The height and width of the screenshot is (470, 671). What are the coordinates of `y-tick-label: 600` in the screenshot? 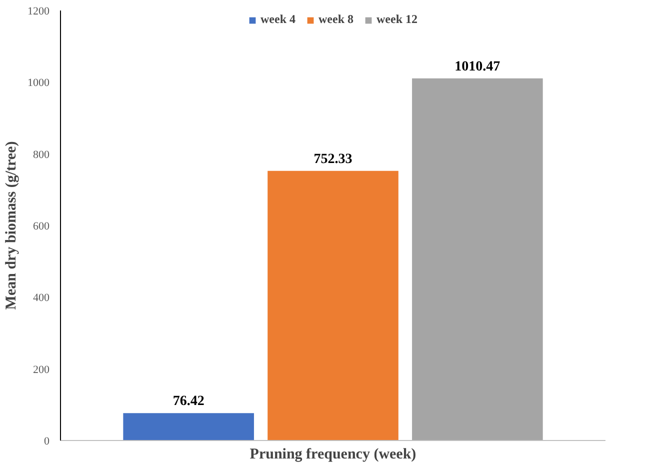 It's located at (41, 226).